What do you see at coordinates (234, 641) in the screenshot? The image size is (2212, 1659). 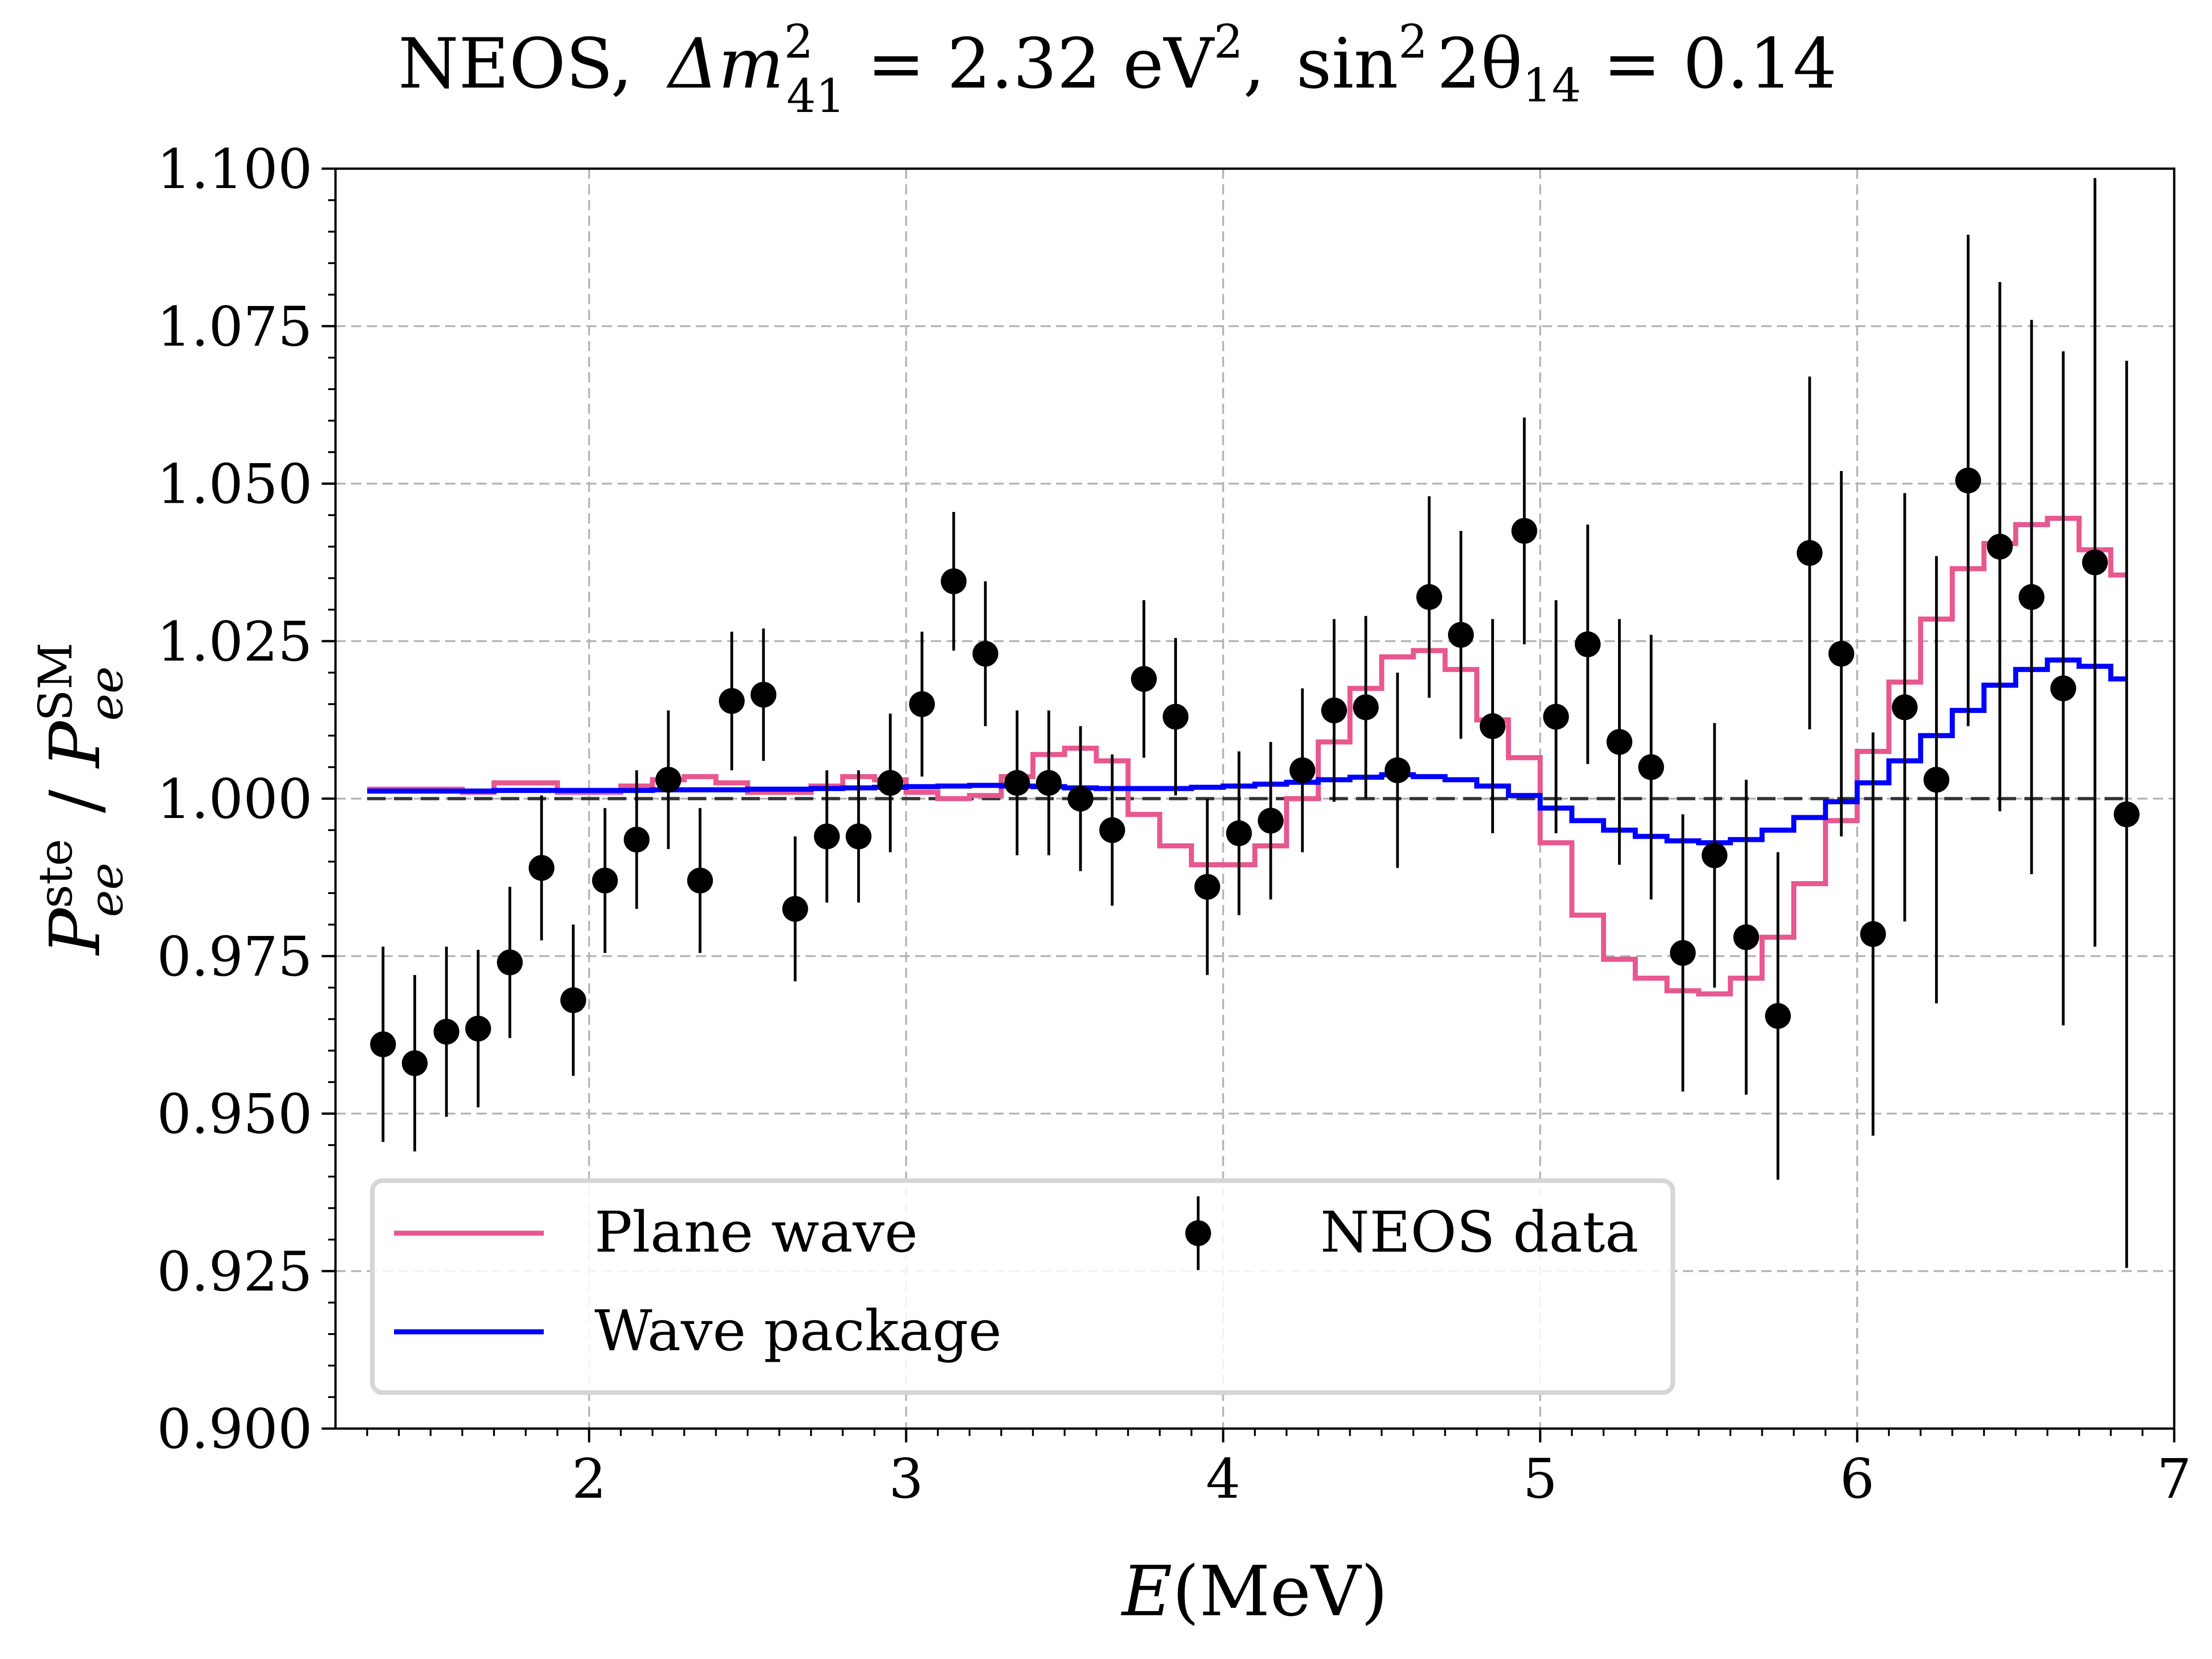 I see `y-tick-label: 1.025` at bounding box center [234, 641].